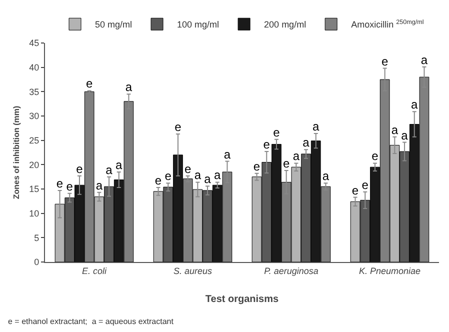 This screenshot has height=332, width=449. Describe the element at coordinates (16, 153) in the screenshot. I see `y-axis-title: Zones of inhibition (mm)` at that location.